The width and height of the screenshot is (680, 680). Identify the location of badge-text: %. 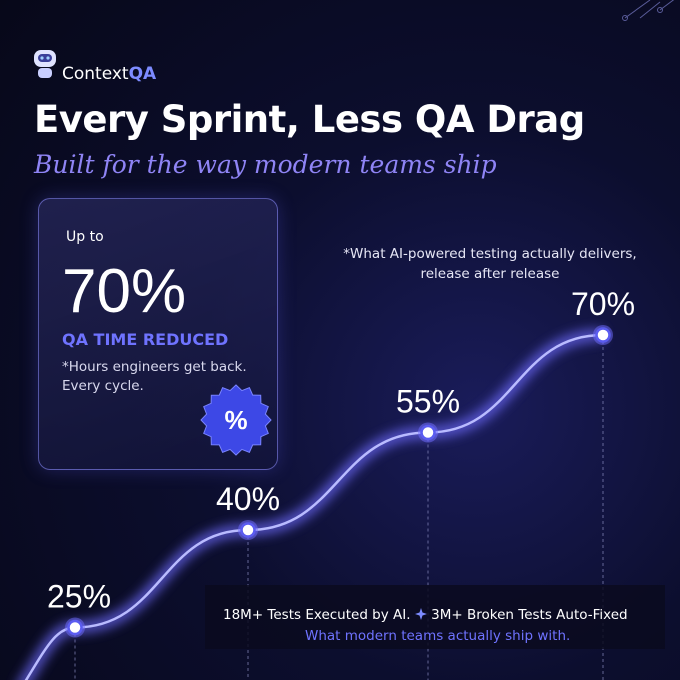
(235, 420).